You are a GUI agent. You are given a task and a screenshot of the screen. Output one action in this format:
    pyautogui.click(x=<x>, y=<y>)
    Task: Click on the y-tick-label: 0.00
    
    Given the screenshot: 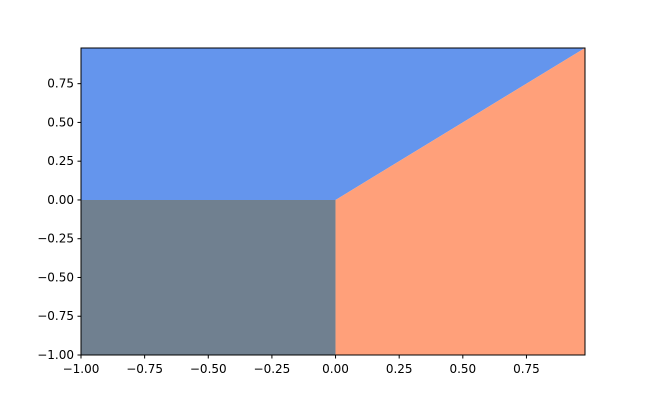 What is the action you would take?
    pyautogui.click(x=60, y=200)
    